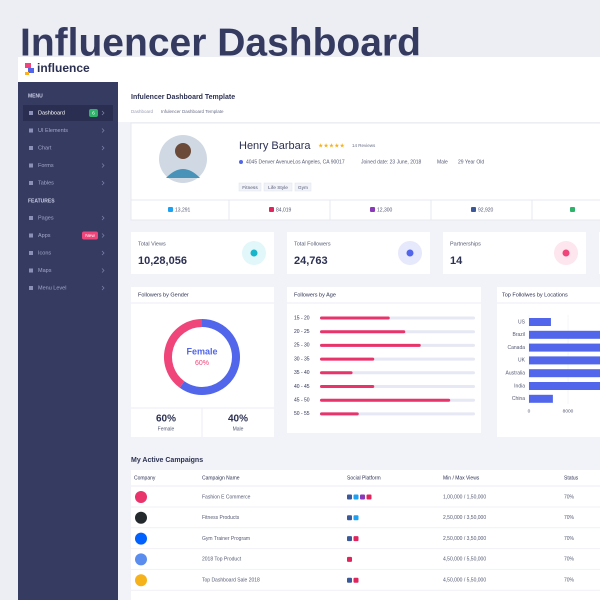  What do you see at coordinates (183, 173) in the screenshot?
I see `avatar-body` at bounding box center [183, 173].